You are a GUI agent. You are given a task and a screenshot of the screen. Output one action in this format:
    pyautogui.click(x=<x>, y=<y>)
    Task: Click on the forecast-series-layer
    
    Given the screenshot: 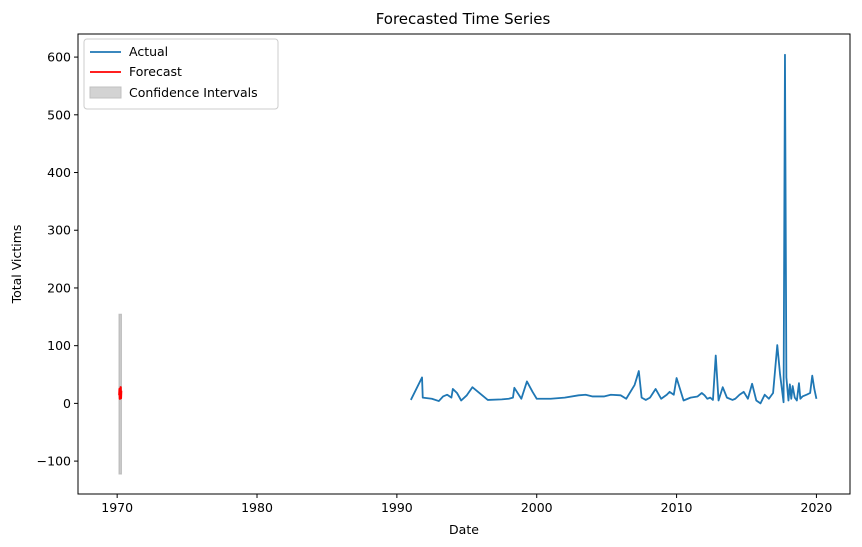 What is the action you would take?
    pyautogui.click(x=120, y=393)
    